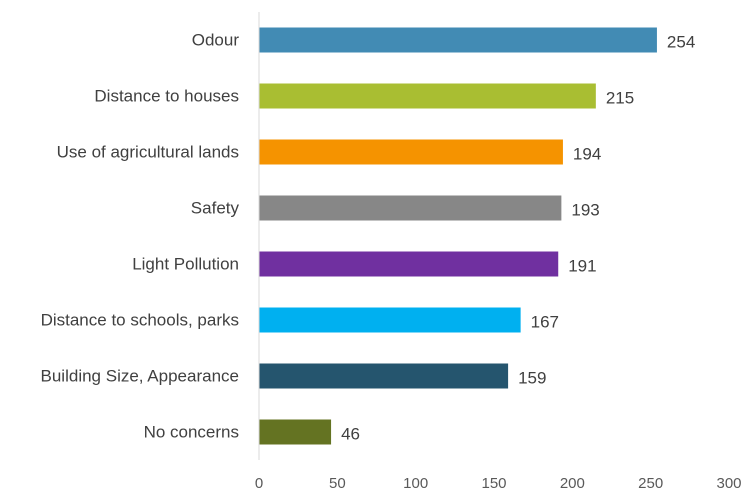 The width and height of the screenshot is (747, 496). Describe the element at coordinates (532, 378) in the screenshot. I see `data-label: 159` at that location.